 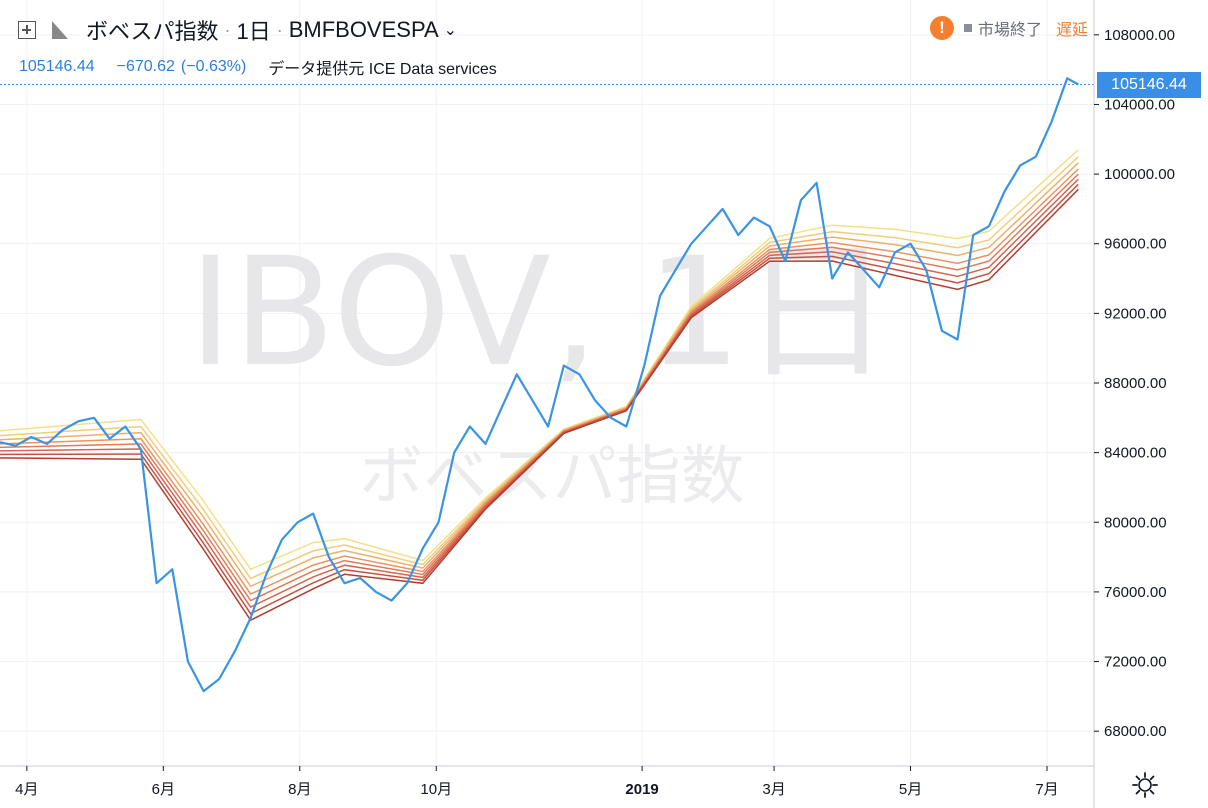 I want to click on symbol-row: ボベスパ指数 · 1日 · BMFBOVESPA ⌄, so click(x=237, y=30).